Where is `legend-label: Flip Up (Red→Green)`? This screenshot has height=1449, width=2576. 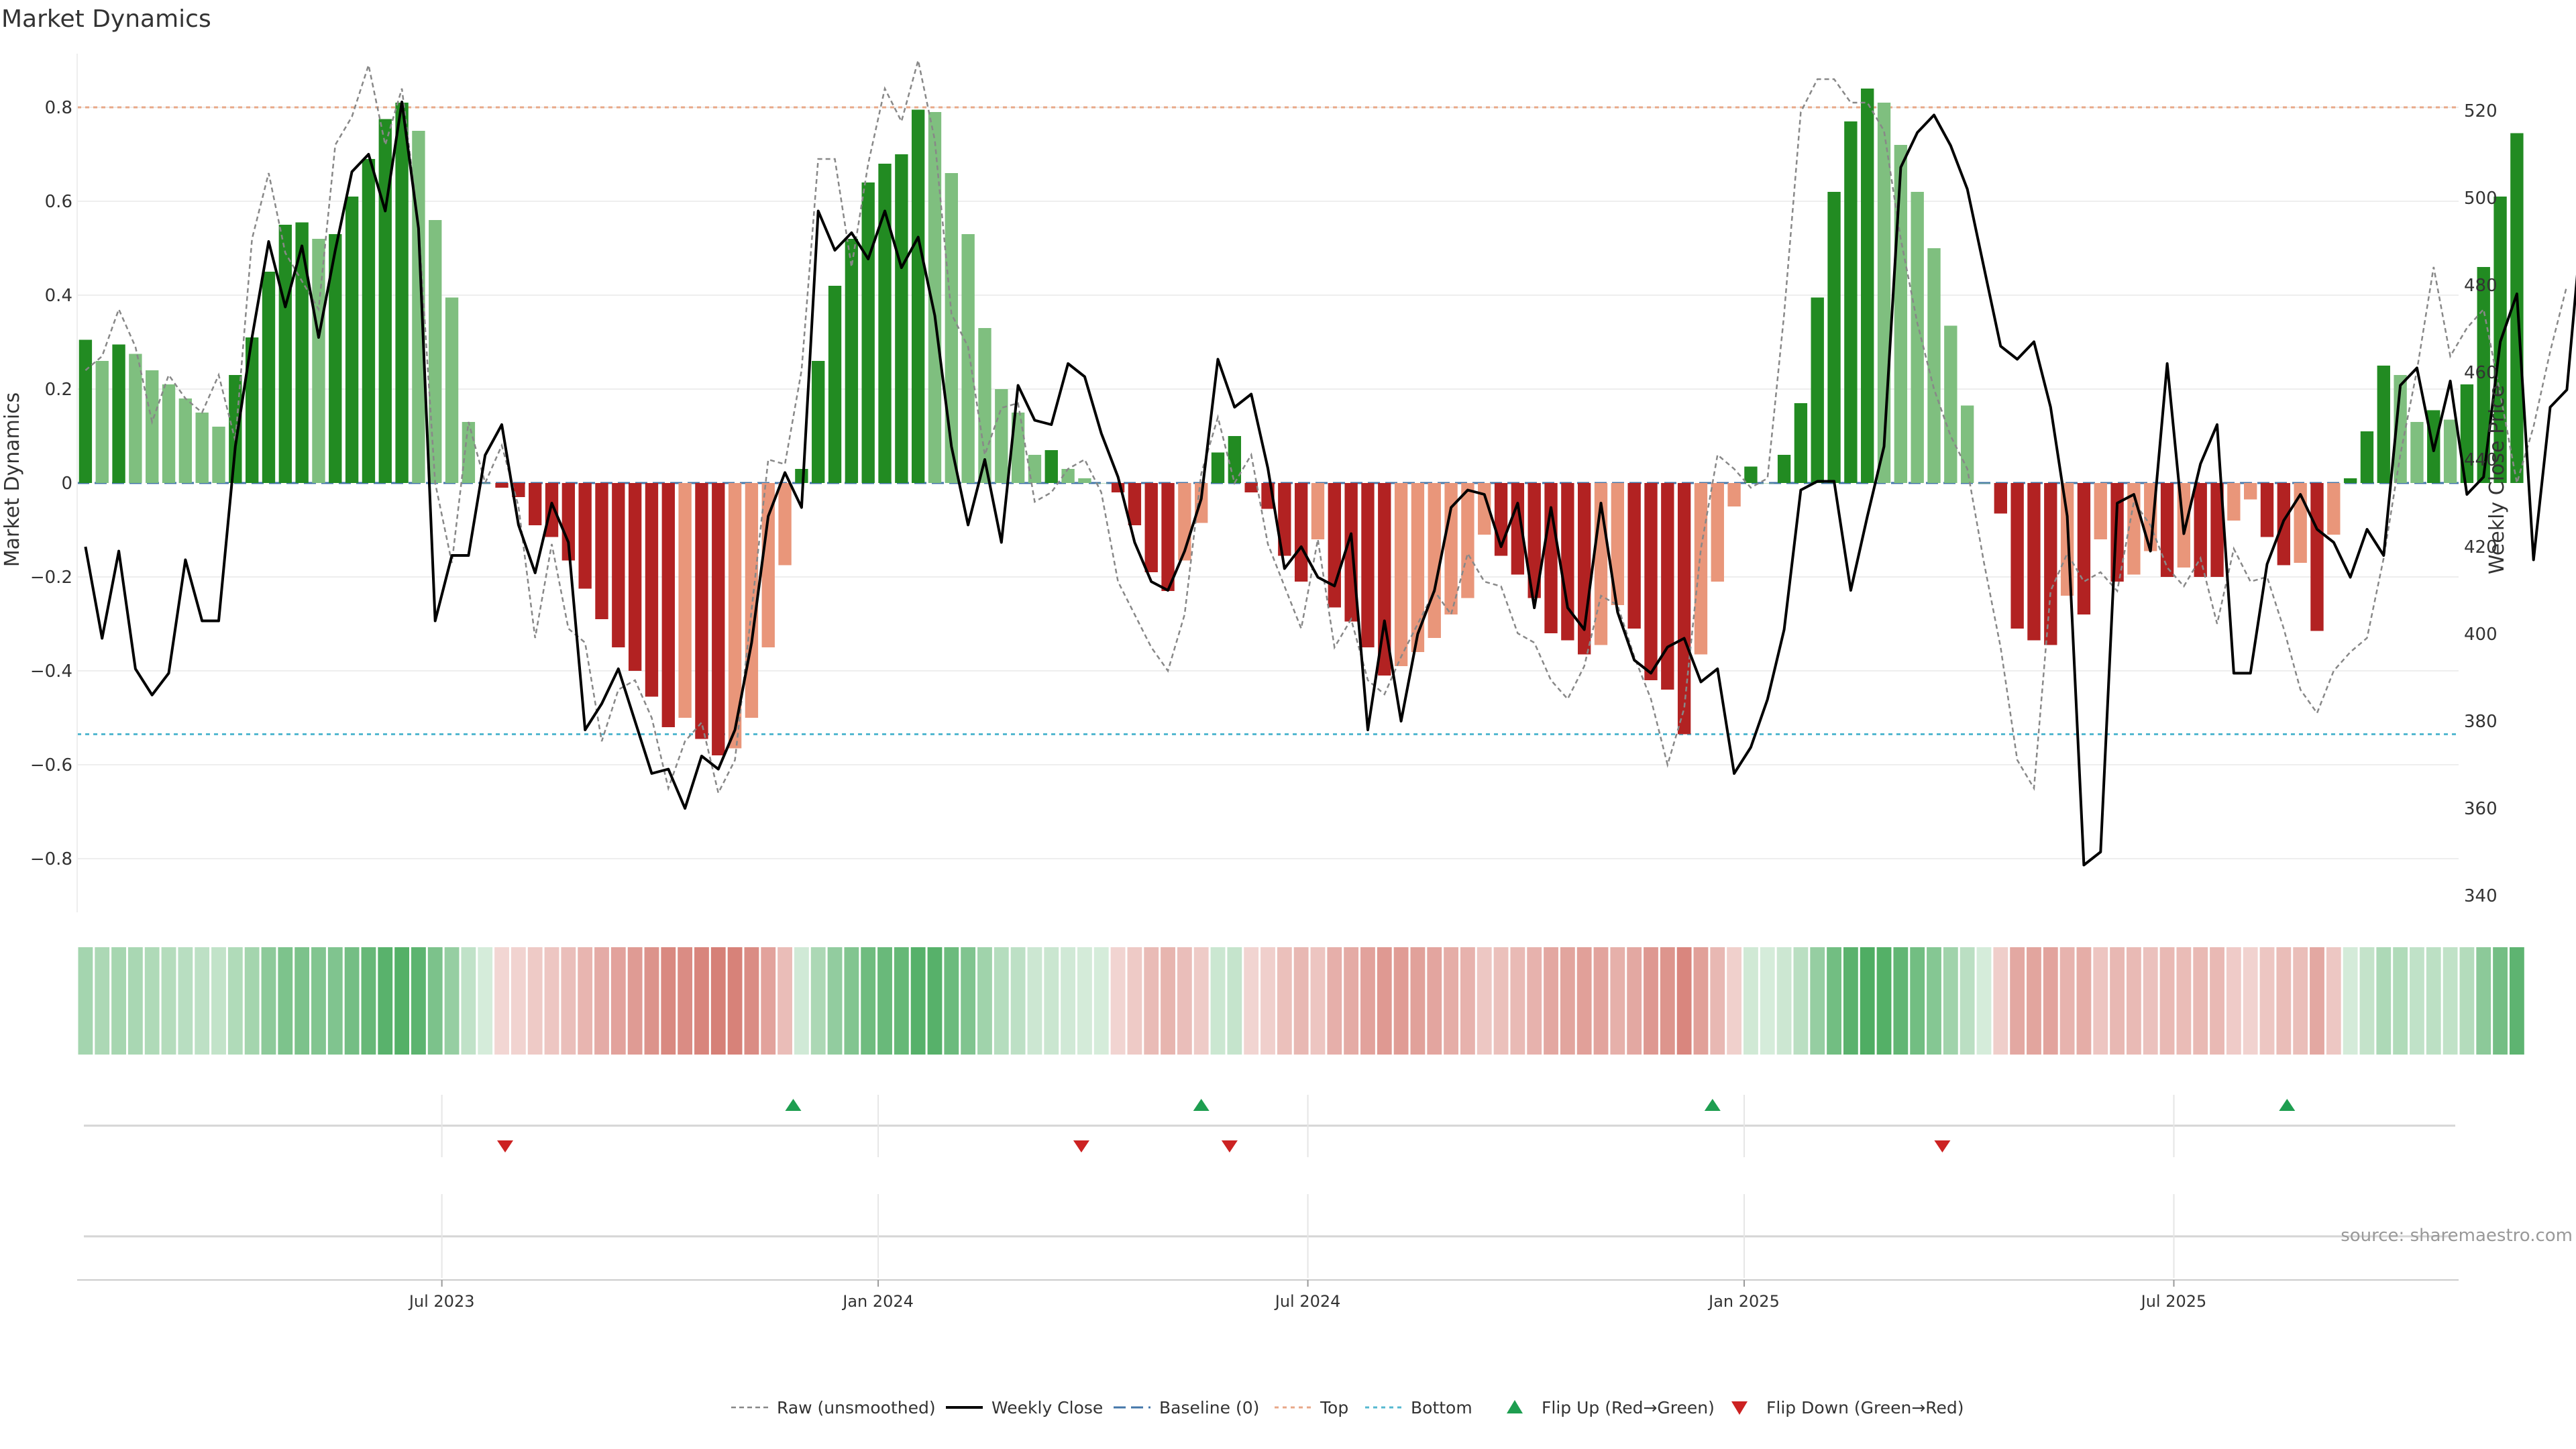 legend-label: Flip Up (Red→Green) is located at coordinates (1628, 1407).